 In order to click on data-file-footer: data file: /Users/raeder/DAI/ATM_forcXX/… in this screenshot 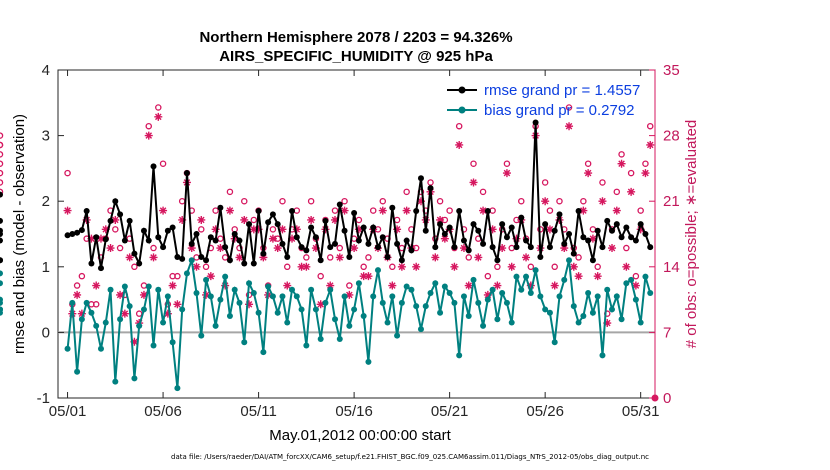, I will do `click(410, 457)`.